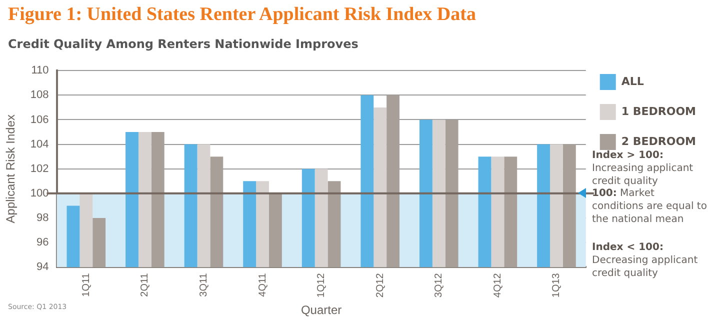 The image size is (710, 320). I want to click on legend-label: 2 BEDROOM, so click(658, 141).